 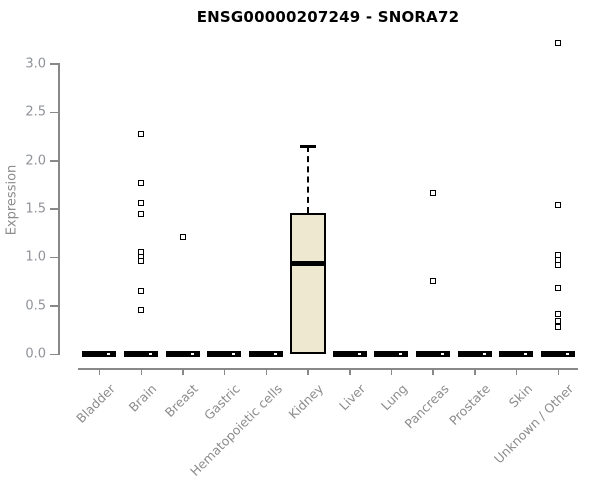 I want to click on whisker, so click(x=307, y=179).